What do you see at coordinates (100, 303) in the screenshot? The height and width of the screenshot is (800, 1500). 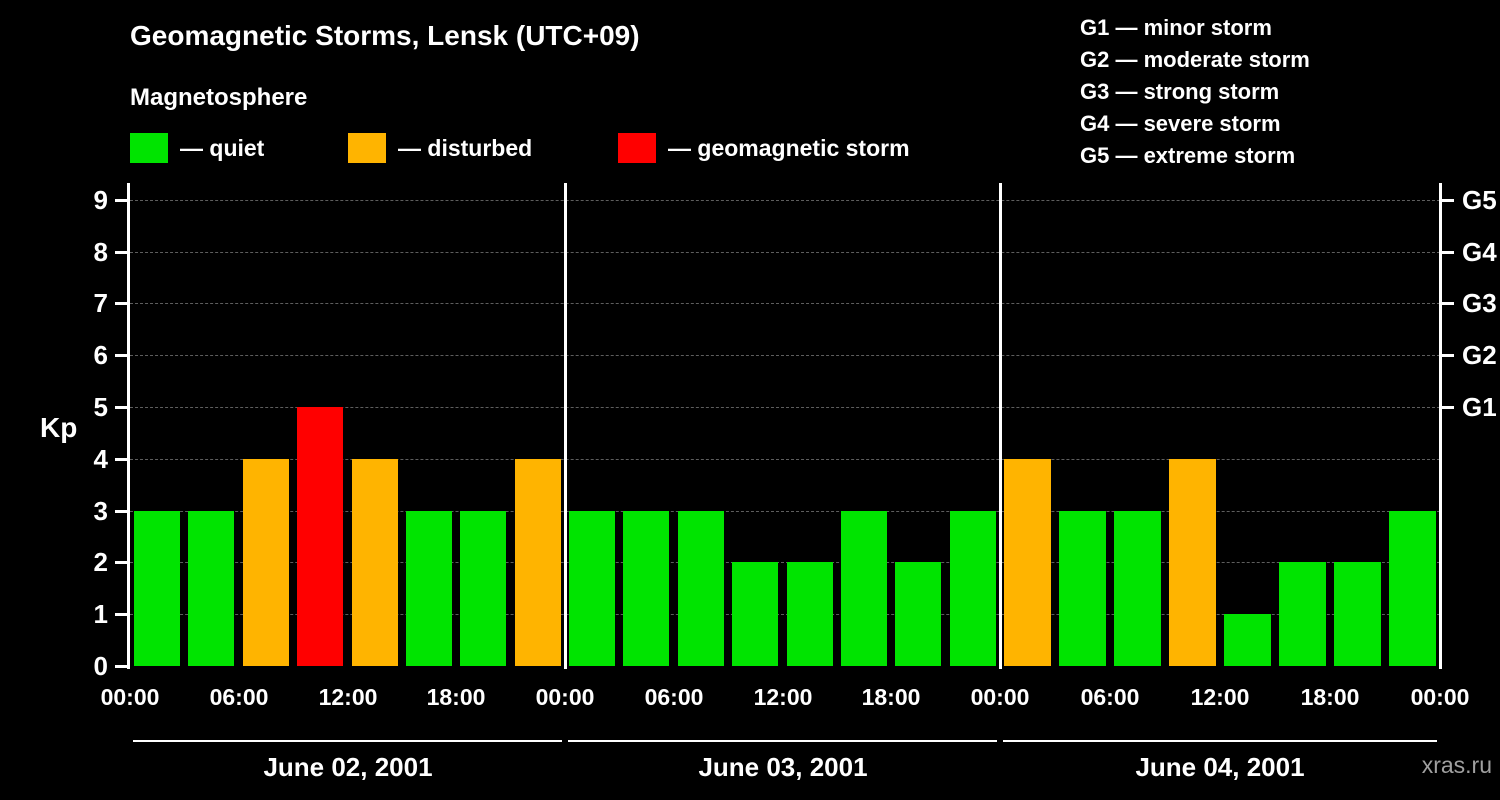 I see `y-tick-label: 7` at bounding box center [100, 303].